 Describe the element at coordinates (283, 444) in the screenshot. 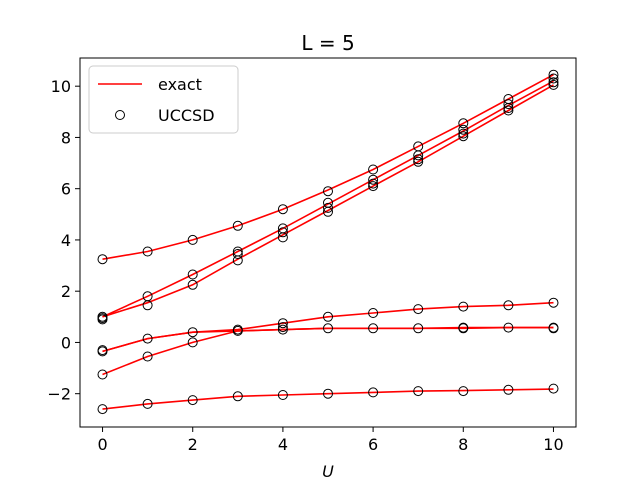

I see `x-tick-label: 4` at that location.